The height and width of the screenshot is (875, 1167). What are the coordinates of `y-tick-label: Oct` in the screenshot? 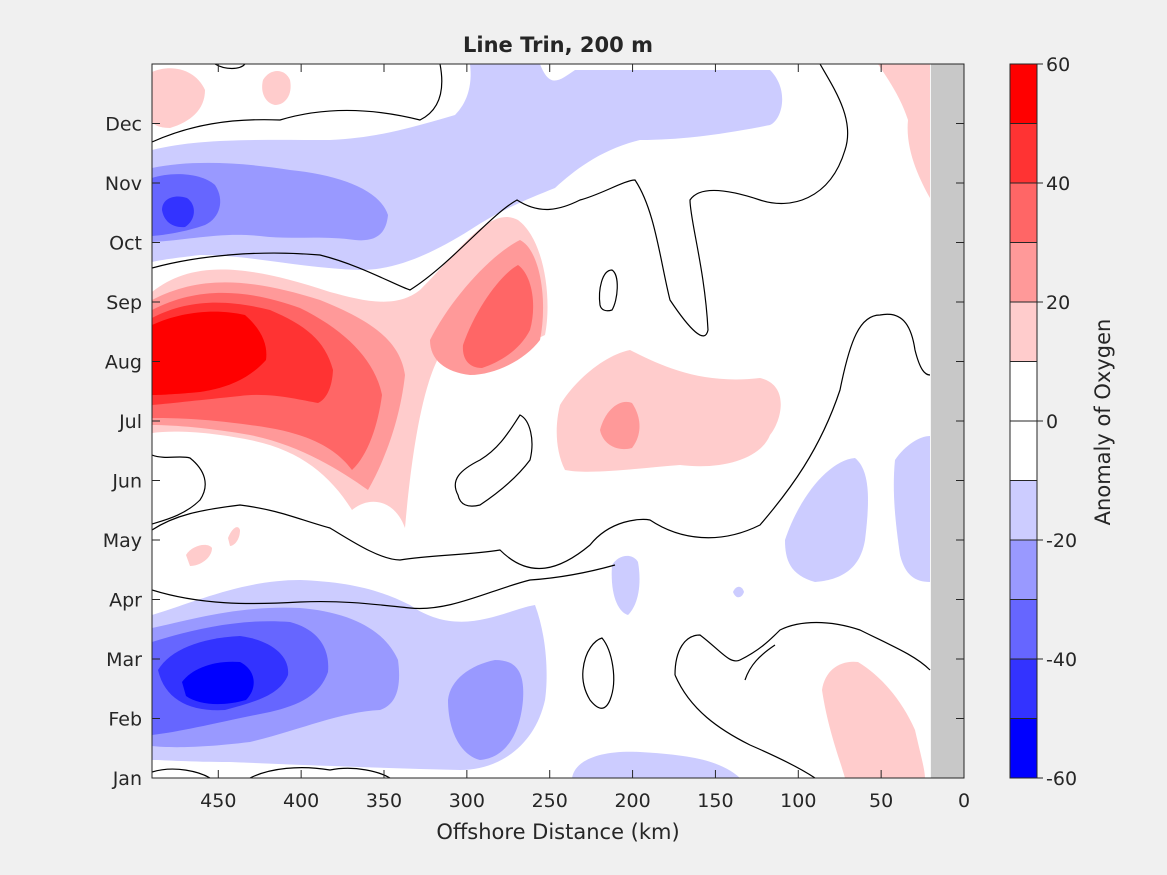 It's located at (125, 244).